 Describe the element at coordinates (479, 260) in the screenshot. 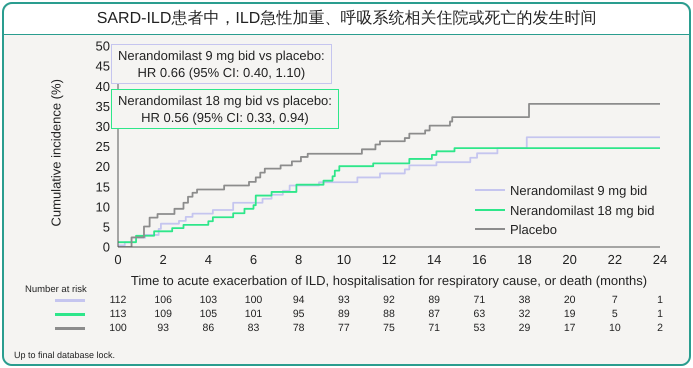

I see `x-tick-label: 16` at that location.